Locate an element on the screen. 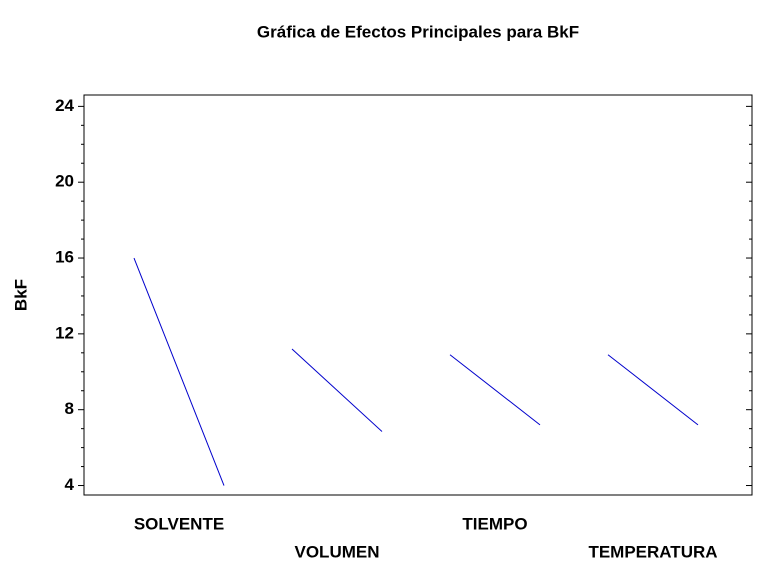 This screenshot has height=562, width=758. x-tick-label: TEMPERATURA is located at coordinates (652, 551).